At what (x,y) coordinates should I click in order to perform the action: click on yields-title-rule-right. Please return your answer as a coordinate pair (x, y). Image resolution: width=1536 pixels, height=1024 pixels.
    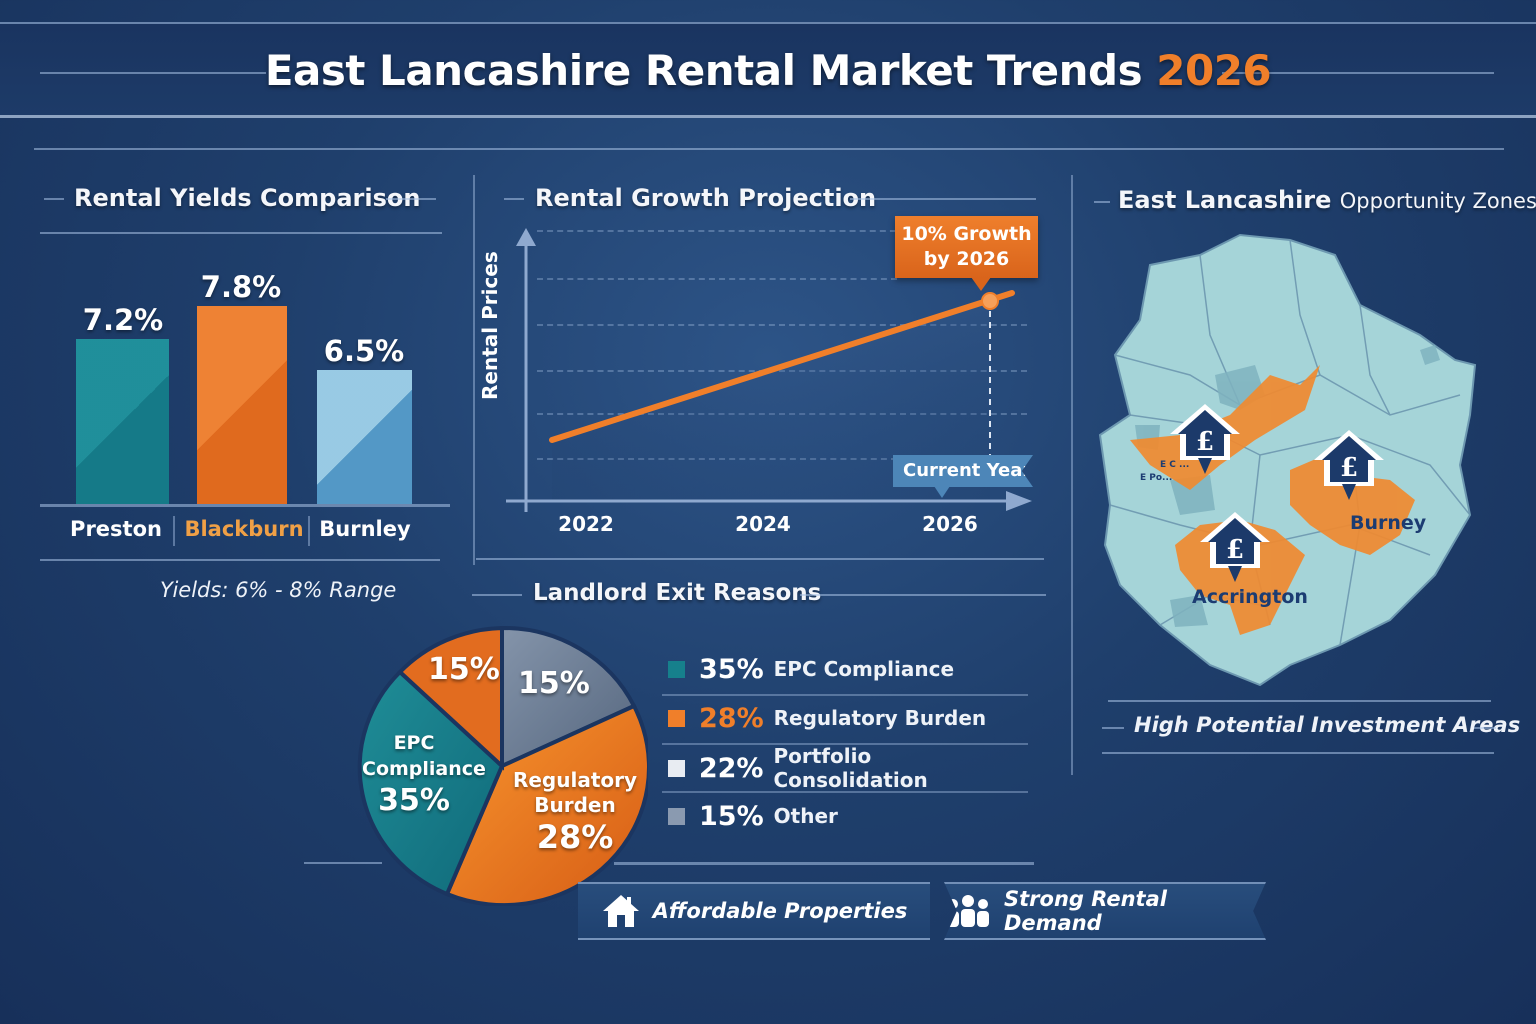
    Looking at the image, I should click on (411, 199).